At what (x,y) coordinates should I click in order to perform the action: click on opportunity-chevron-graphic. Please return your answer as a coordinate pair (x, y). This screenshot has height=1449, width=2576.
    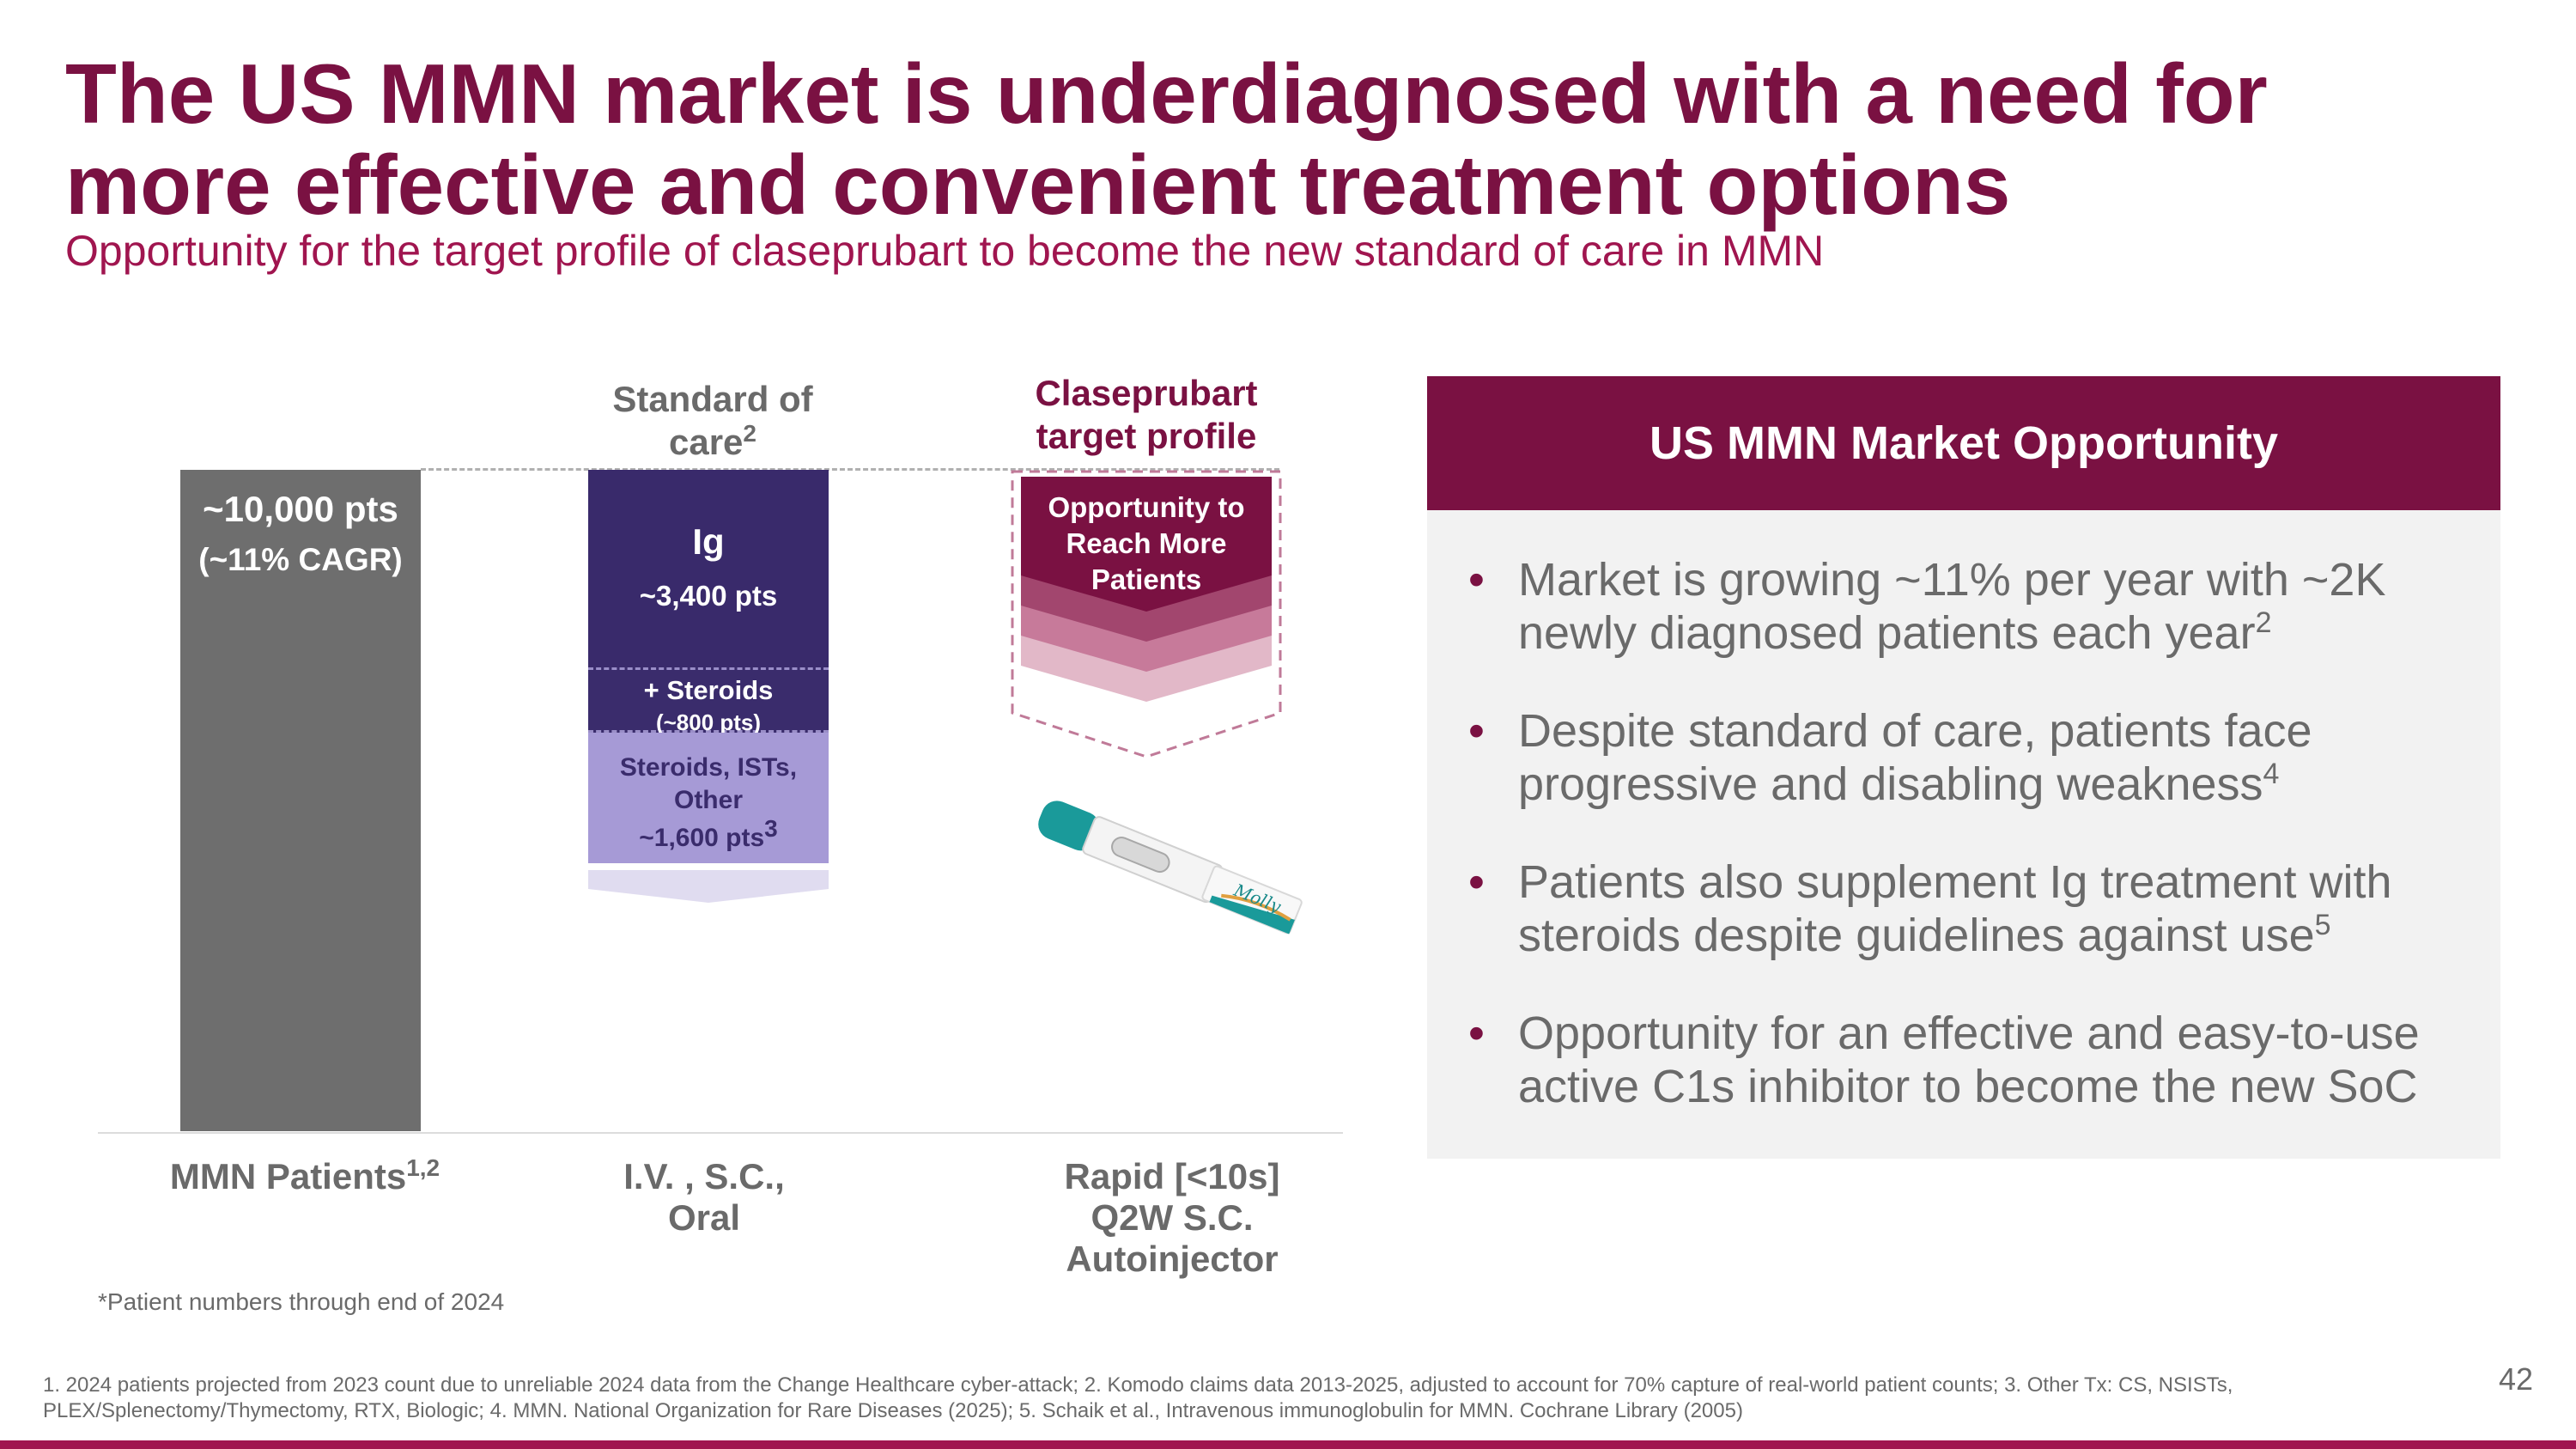
    Looking at the image, I should click on (1146, 614).